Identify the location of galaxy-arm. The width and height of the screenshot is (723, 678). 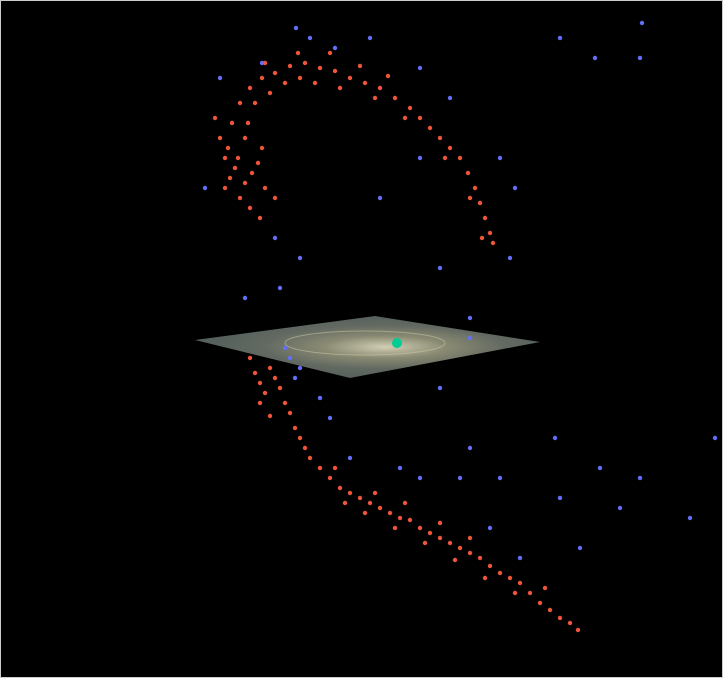
(365, 343).